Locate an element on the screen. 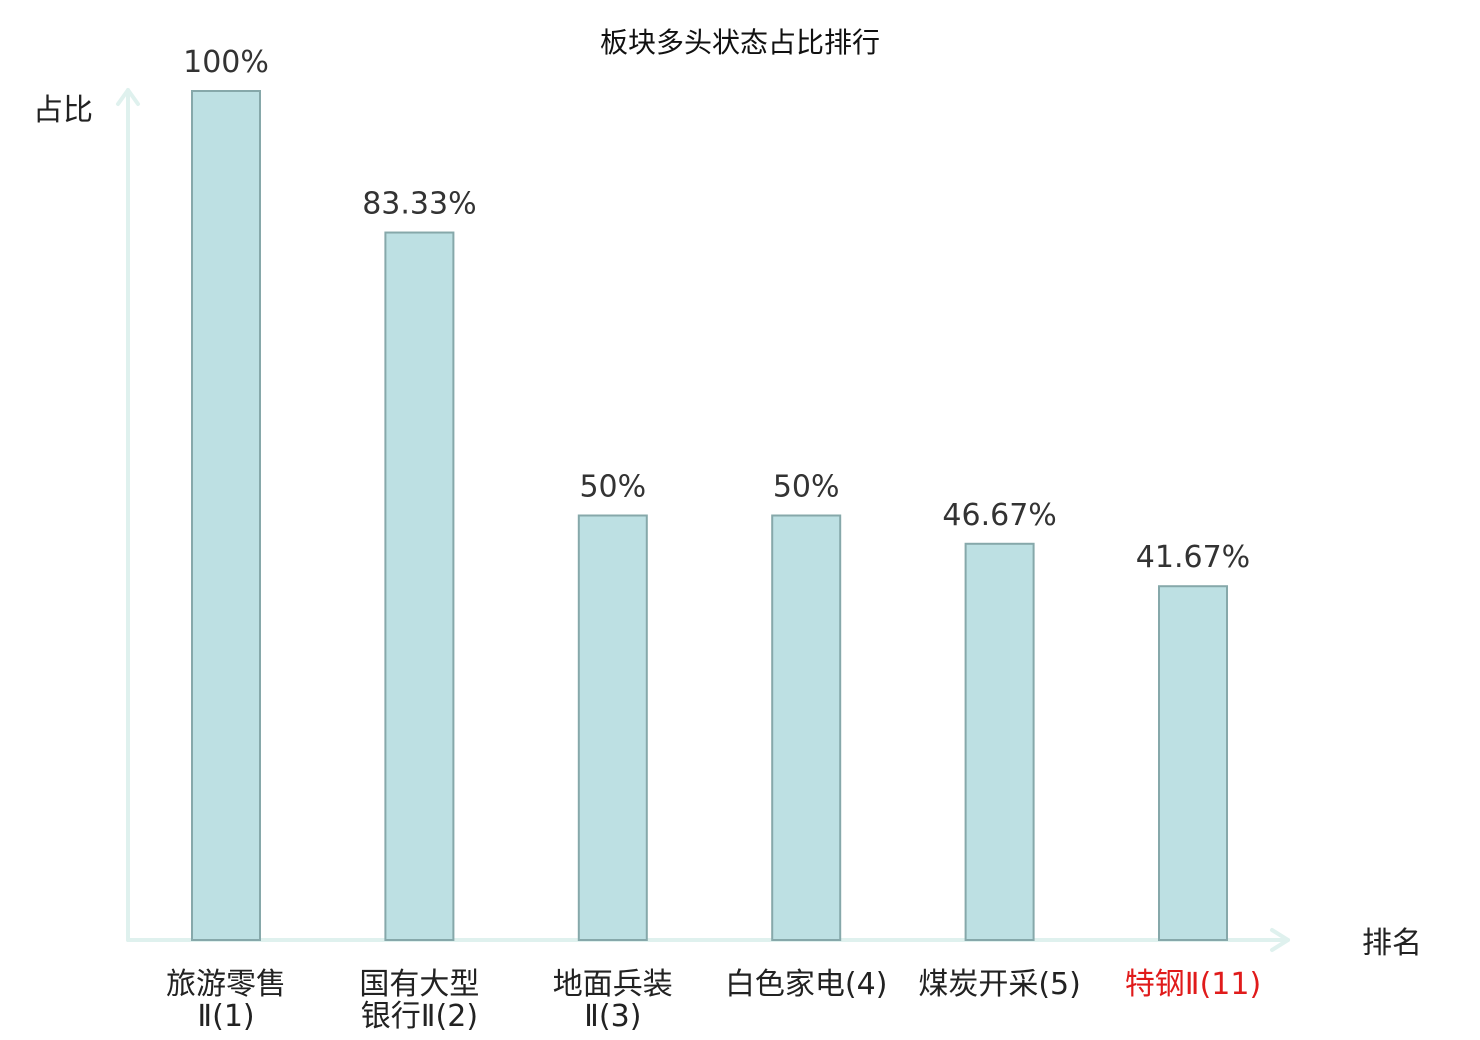 This screenshot has height=1040, width=1480. value-label-6: 41.67% is located at coordinates (1193, 557).